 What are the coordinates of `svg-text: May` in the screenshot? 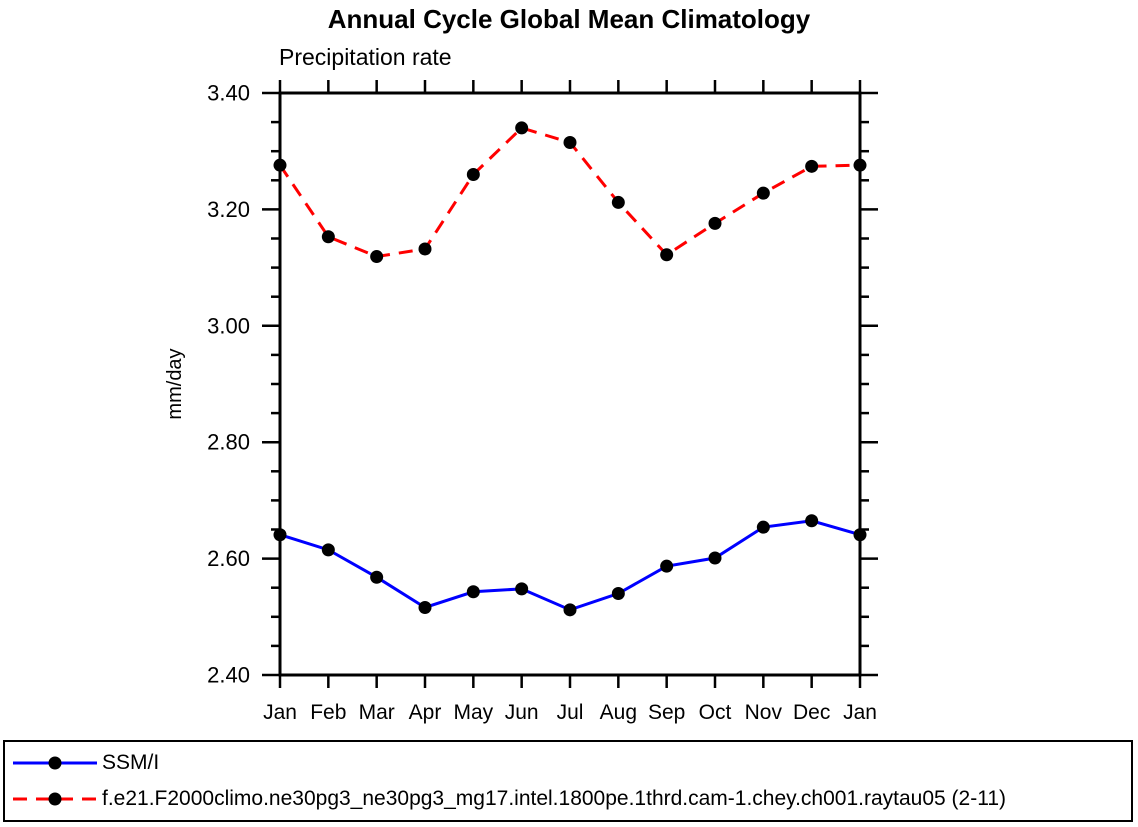 It's located at (473, 712).